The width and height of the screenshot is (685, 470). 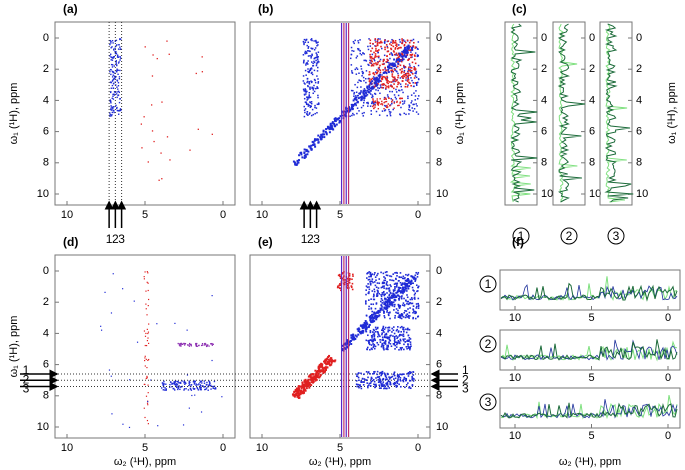 I want to click on y-tick-label: 4, so click(x=46, y=333).